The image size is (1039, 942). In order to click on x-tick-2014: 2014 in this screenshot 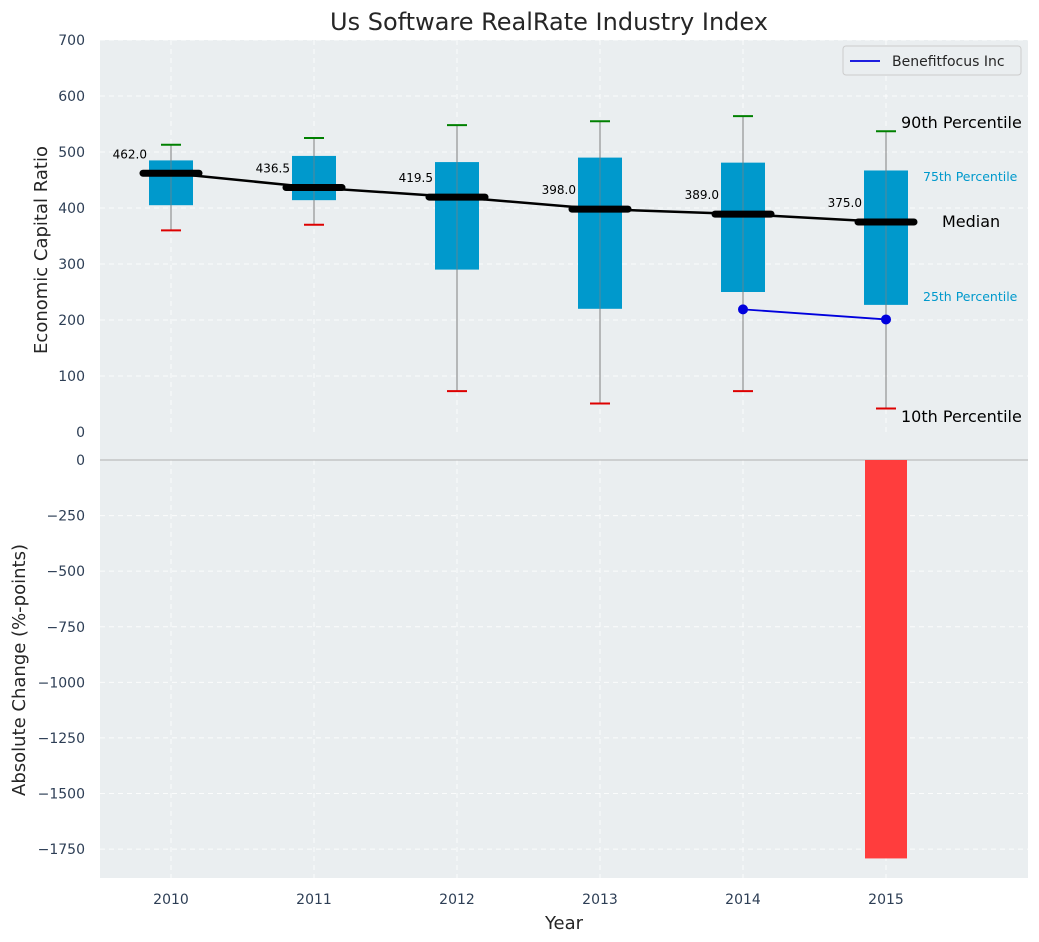, I will do `click(743, 900)`.